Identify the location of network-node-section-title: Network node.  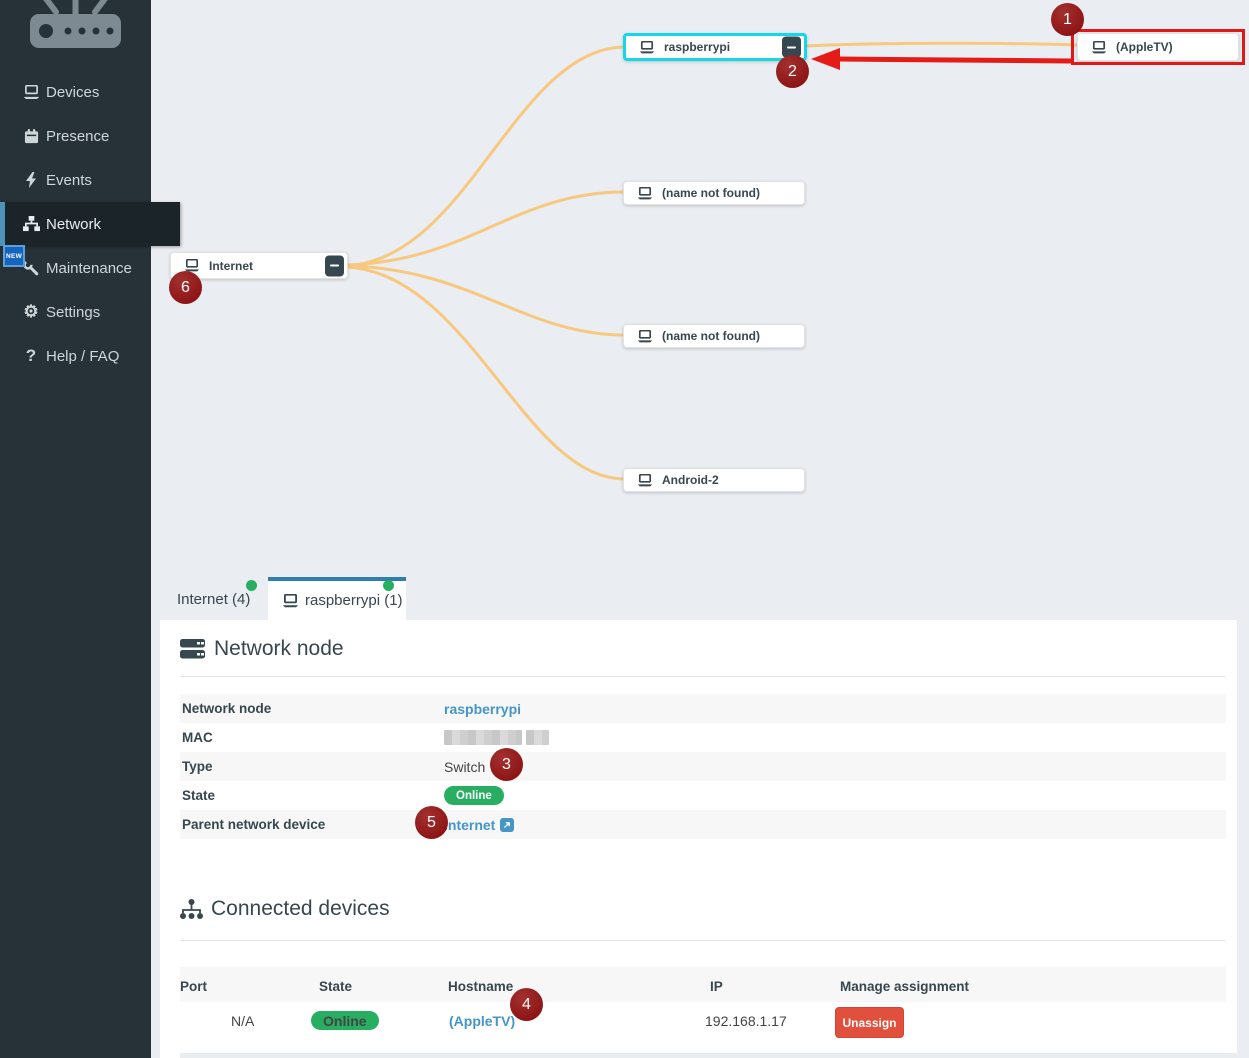
(262, 649).